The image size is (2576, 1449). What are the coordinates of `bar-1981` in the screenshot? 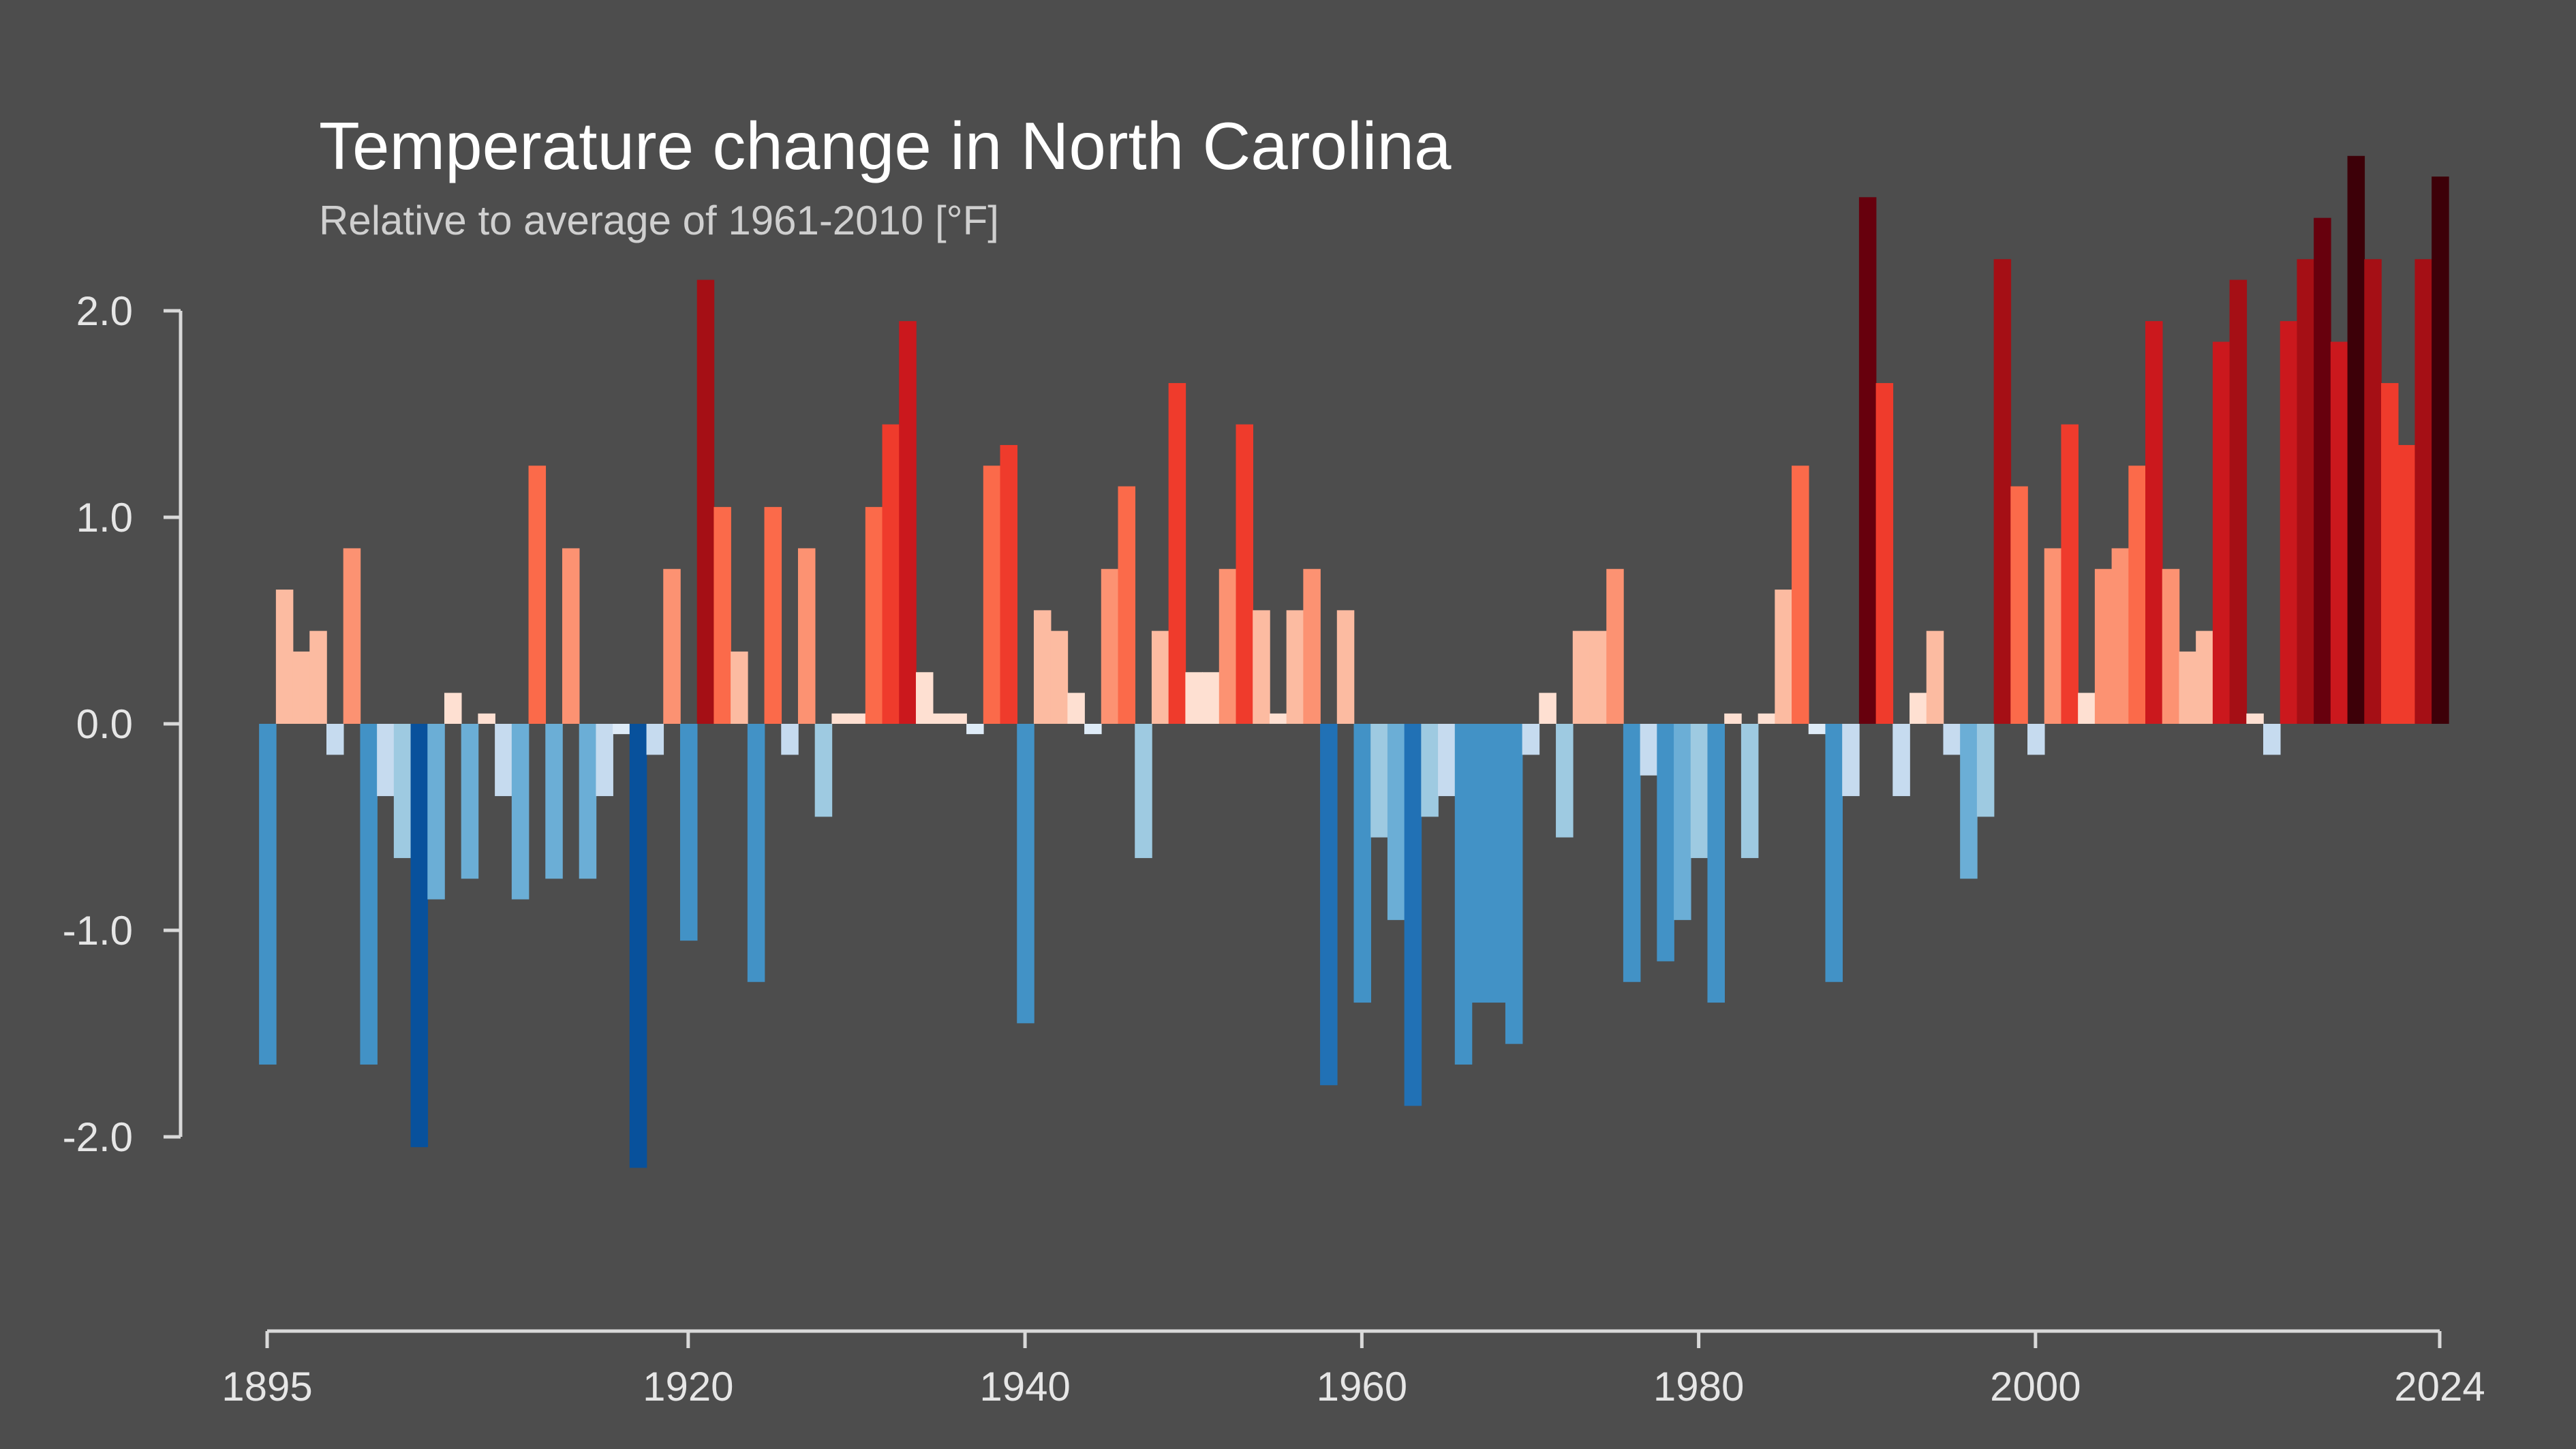 It's located at (1716, 863).